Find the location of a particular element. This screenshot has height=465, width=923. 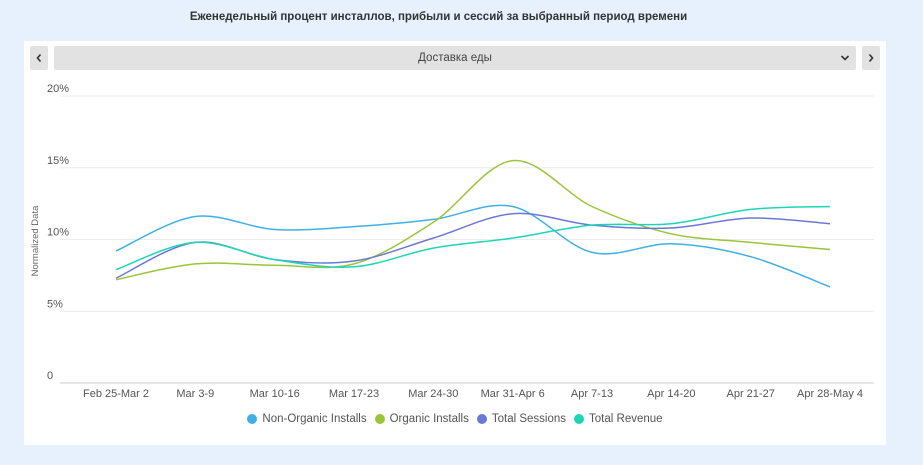

y-tick-label: 0 is located at coordinates (50, 376).